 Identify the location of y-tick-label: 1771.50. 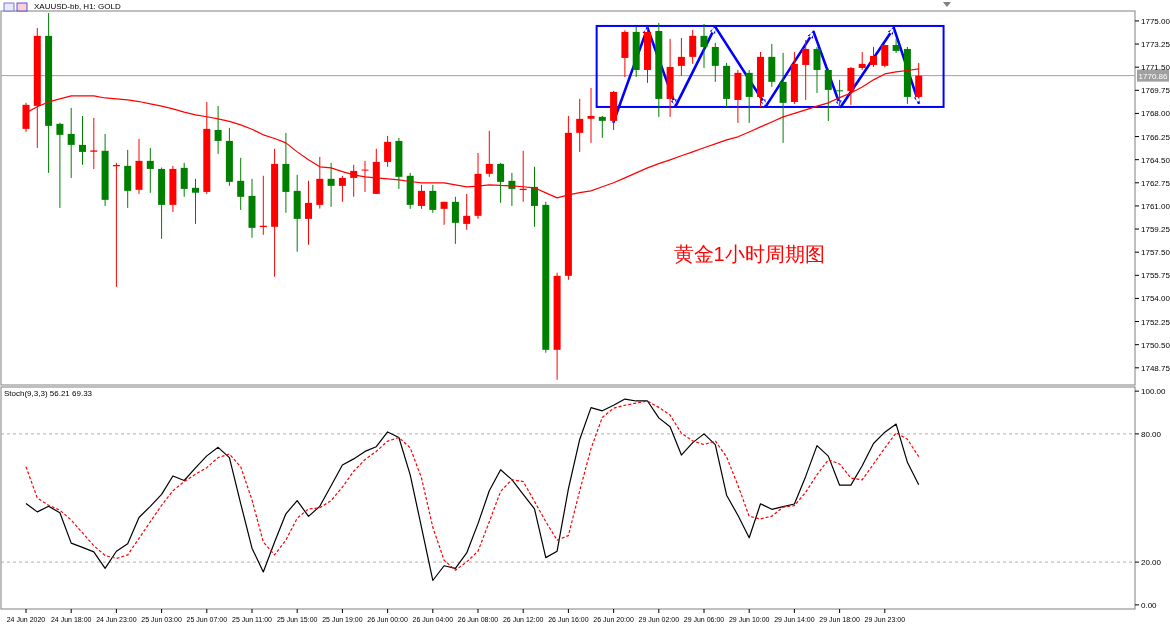
(1155, 68).